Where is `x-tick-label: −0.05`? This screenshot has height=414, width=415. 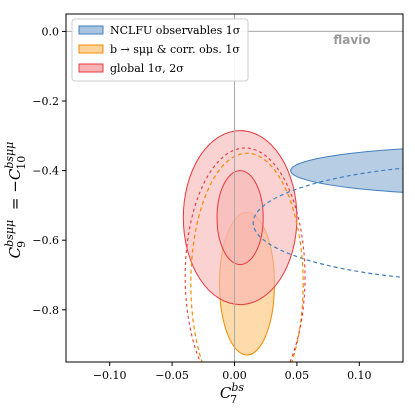
x-tick-label: −0.05 is located at coordinates (172, 375).